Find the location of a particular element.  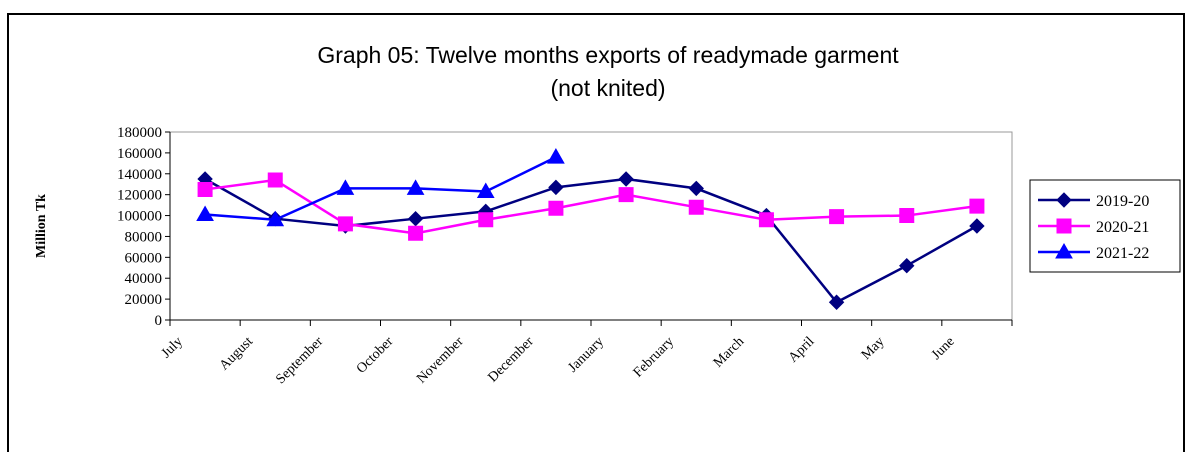

y-tick-label: 140000 is located at coordinates (139, 175).